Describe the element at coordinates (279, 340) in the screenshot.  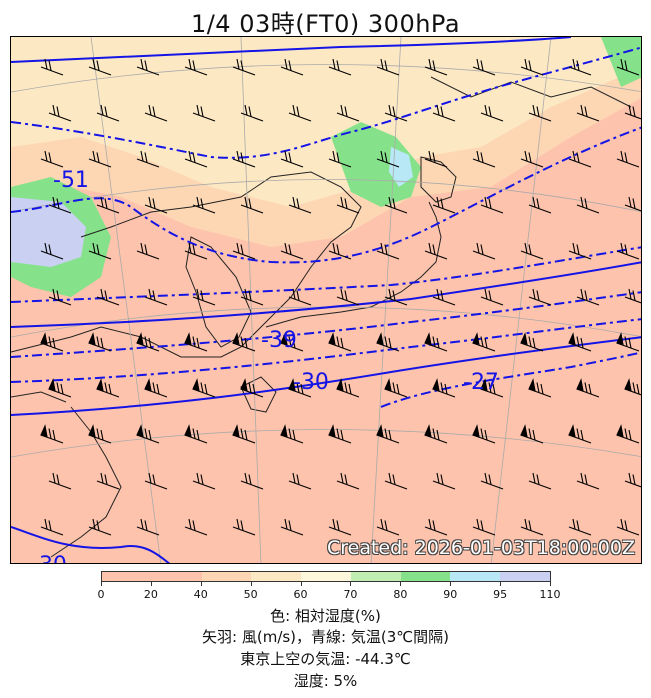
I see `contour-label: -39` at that location.